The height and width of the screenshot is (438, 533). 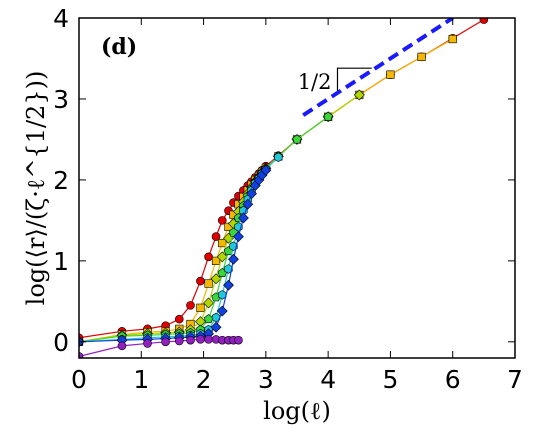 I want to click on slope-guide-line, so click(x=378, y=67).